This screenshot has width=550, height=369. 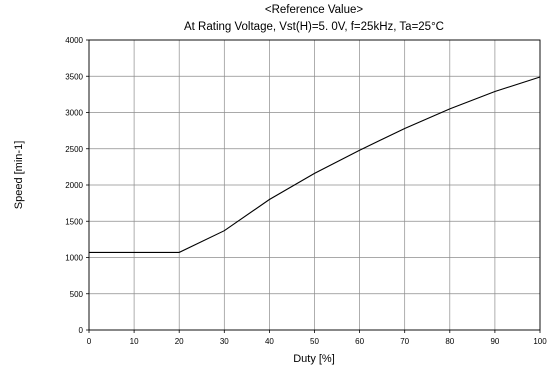 I want to click on y-tick-label: 3500, so click(x=74, y=76).